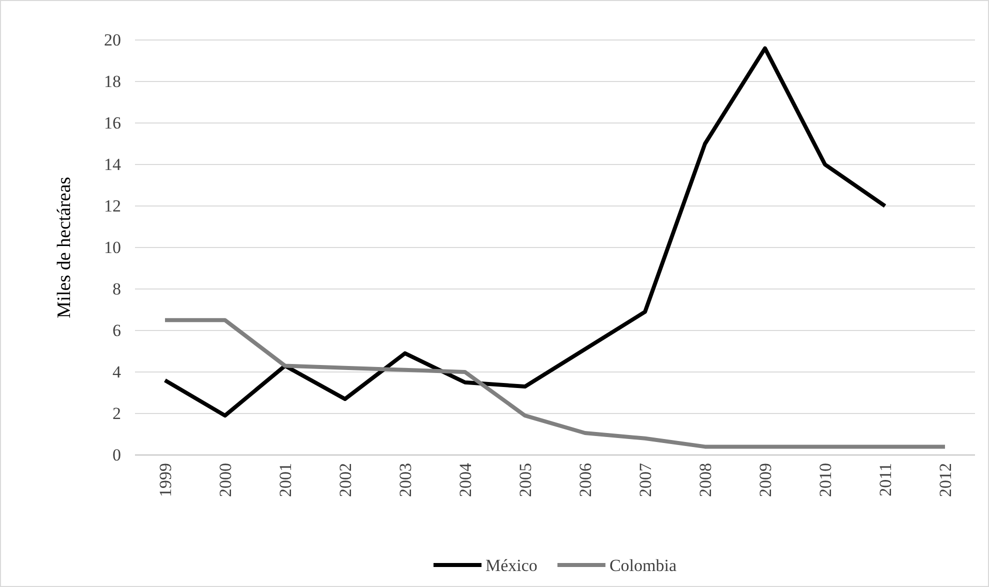  What do you see at coordinates (112, 247) in the screenshot?
I see `y-tick-label: 10` at bounding box center [112, 247].